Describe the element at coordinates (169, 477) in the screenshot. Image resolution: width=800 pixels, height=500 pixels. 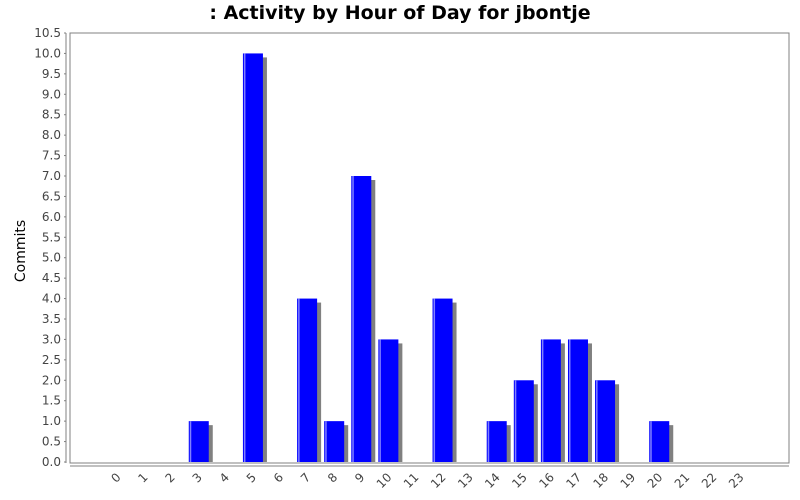
I see `x-tick-label: 2` at that location.